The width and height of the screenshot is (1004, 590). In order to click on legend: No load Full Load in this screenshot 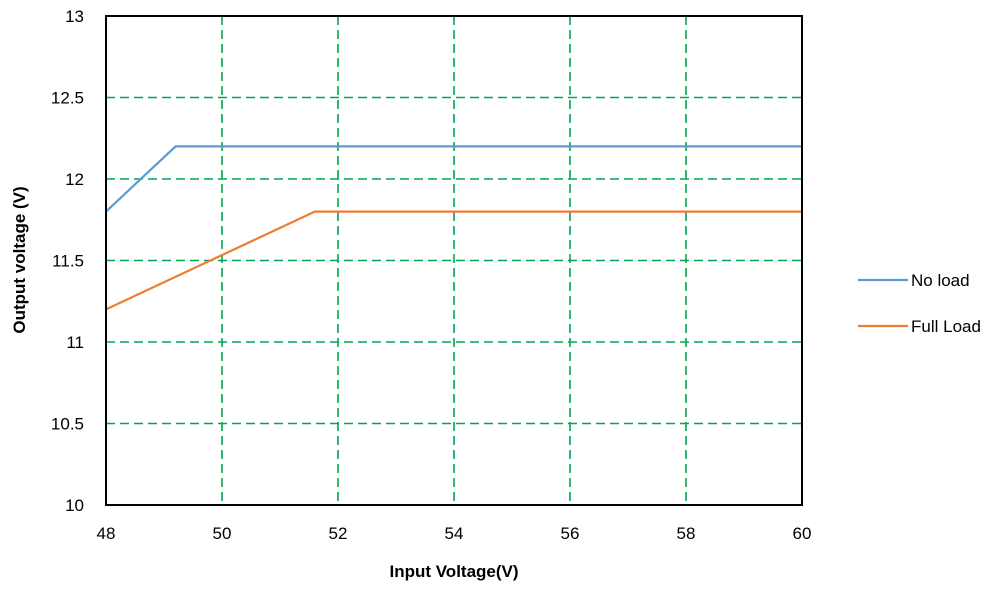, I will do `click(919, 303)`.